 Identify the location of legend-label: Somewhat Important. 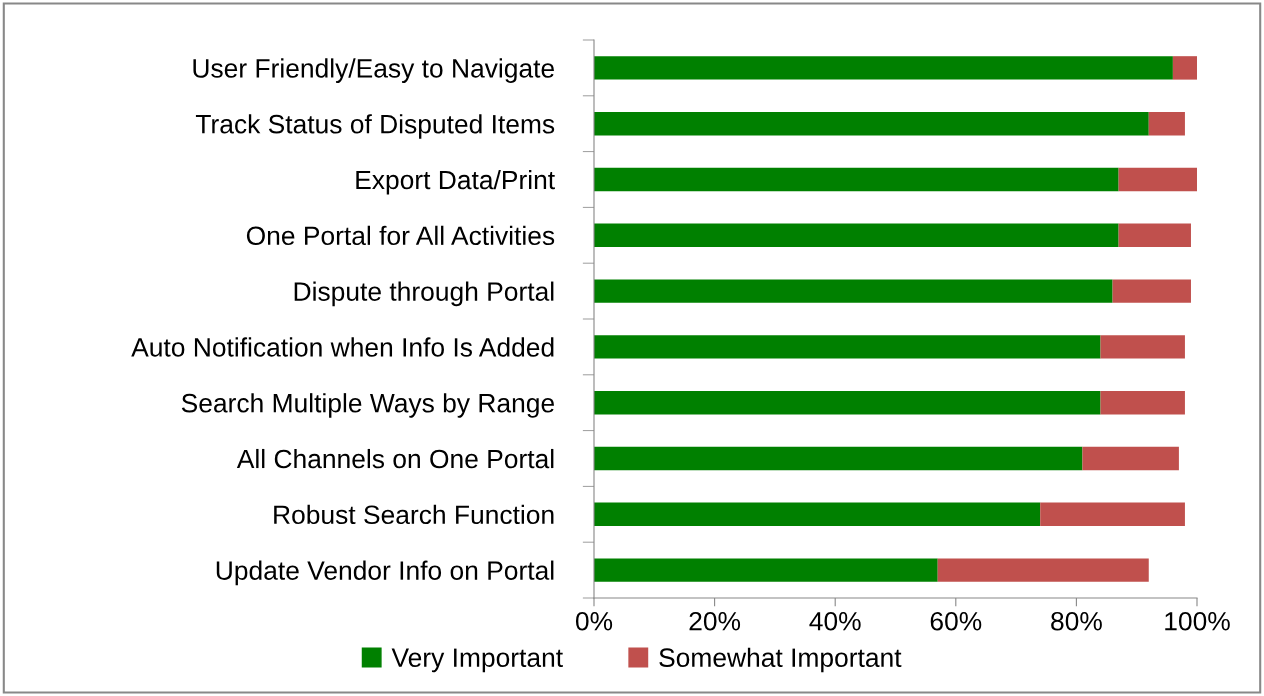
(780, 660).